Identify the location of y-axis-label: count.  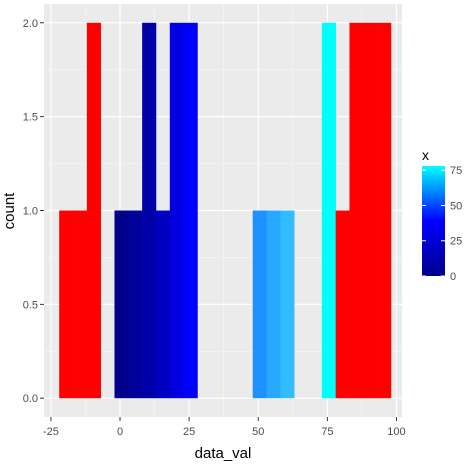
(9, 211).